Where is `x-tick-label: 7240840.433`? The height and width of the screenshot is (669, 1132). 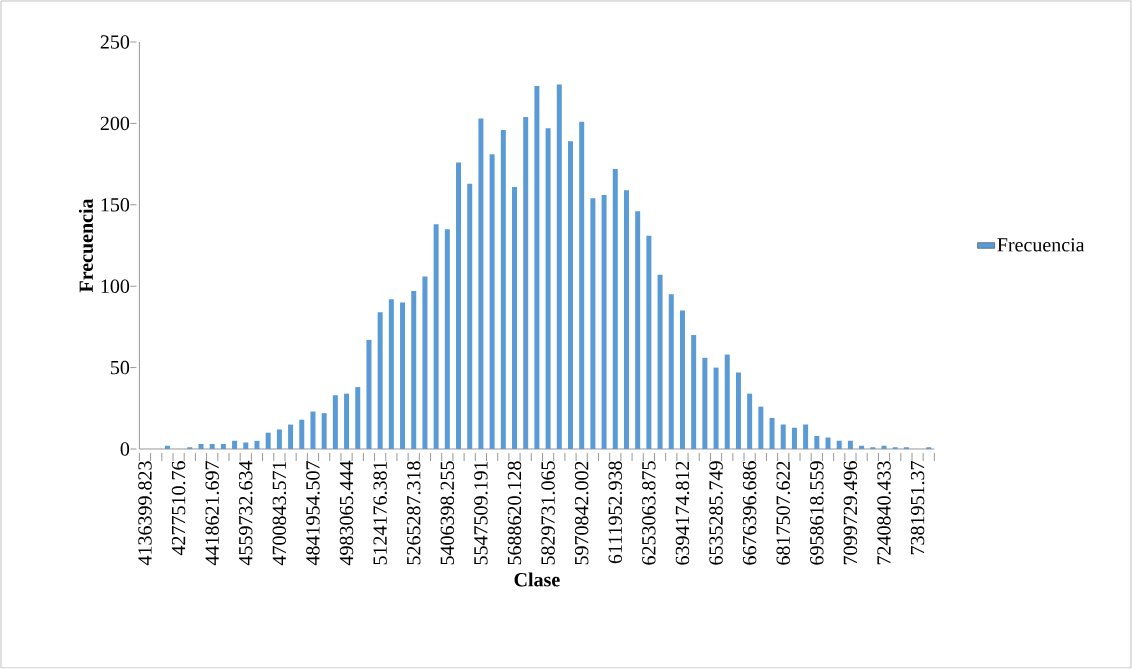 x-tick-label: 7240840.433 is located at coordinates (884, 513).